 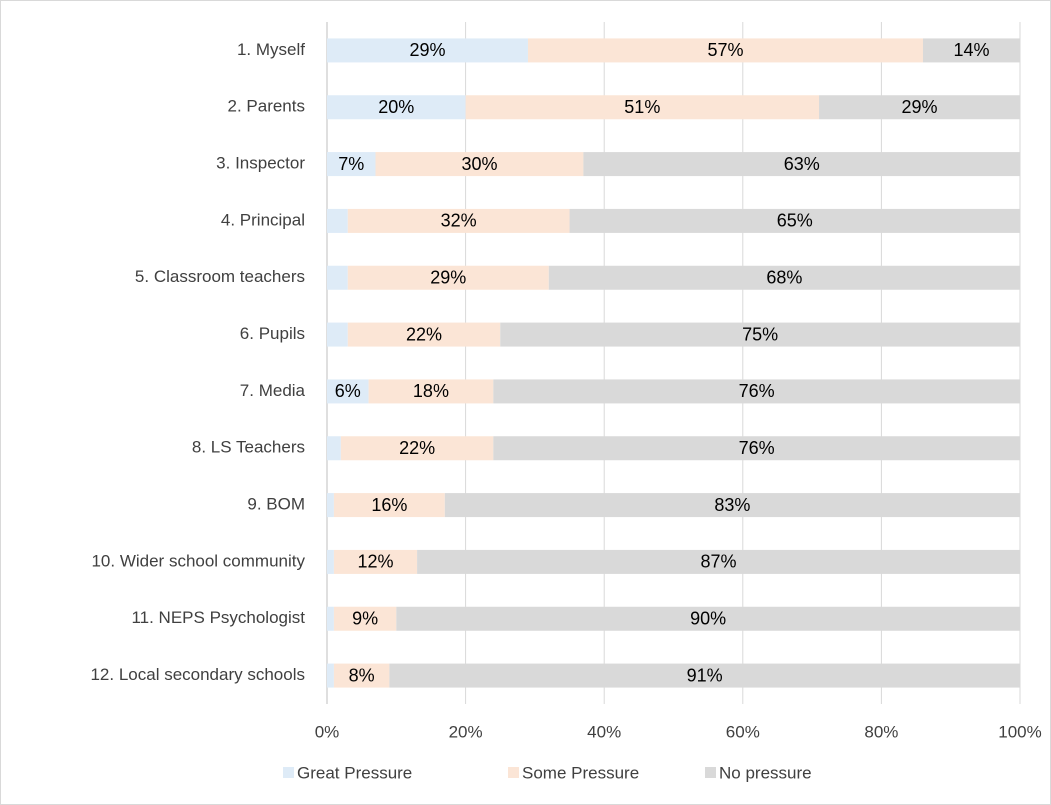 I want to click on value-label: 68%, so click(x=784, y=278).